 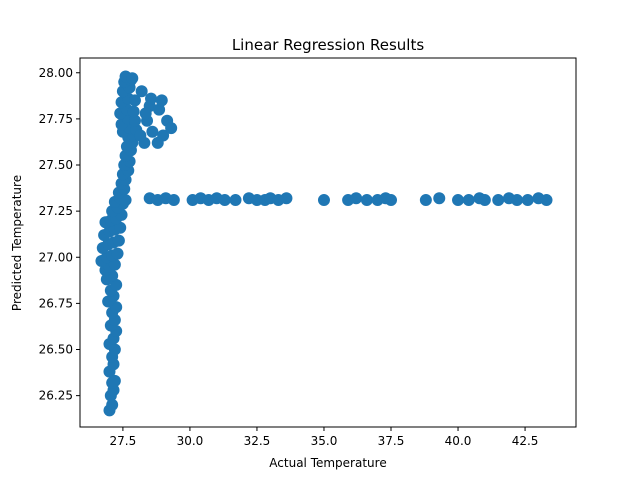 What do you see at coordinates (56, 211) in the screenshot?
I see `y-tick-label: 27.25` at bounding box center [56, 211].